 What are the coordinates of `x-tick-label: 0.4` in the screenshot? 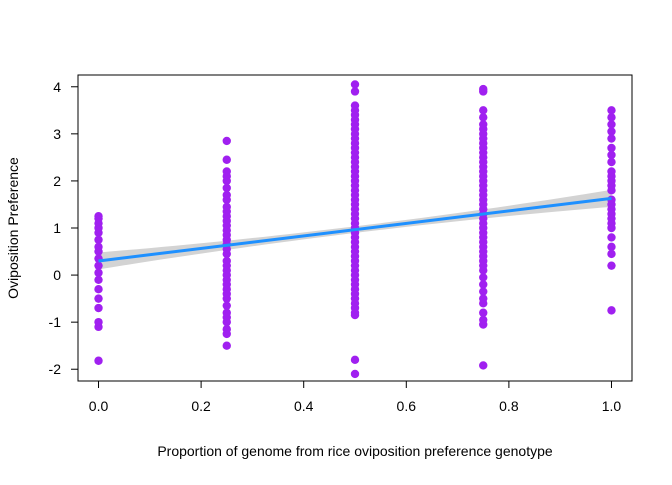 It's located at (304, 406).